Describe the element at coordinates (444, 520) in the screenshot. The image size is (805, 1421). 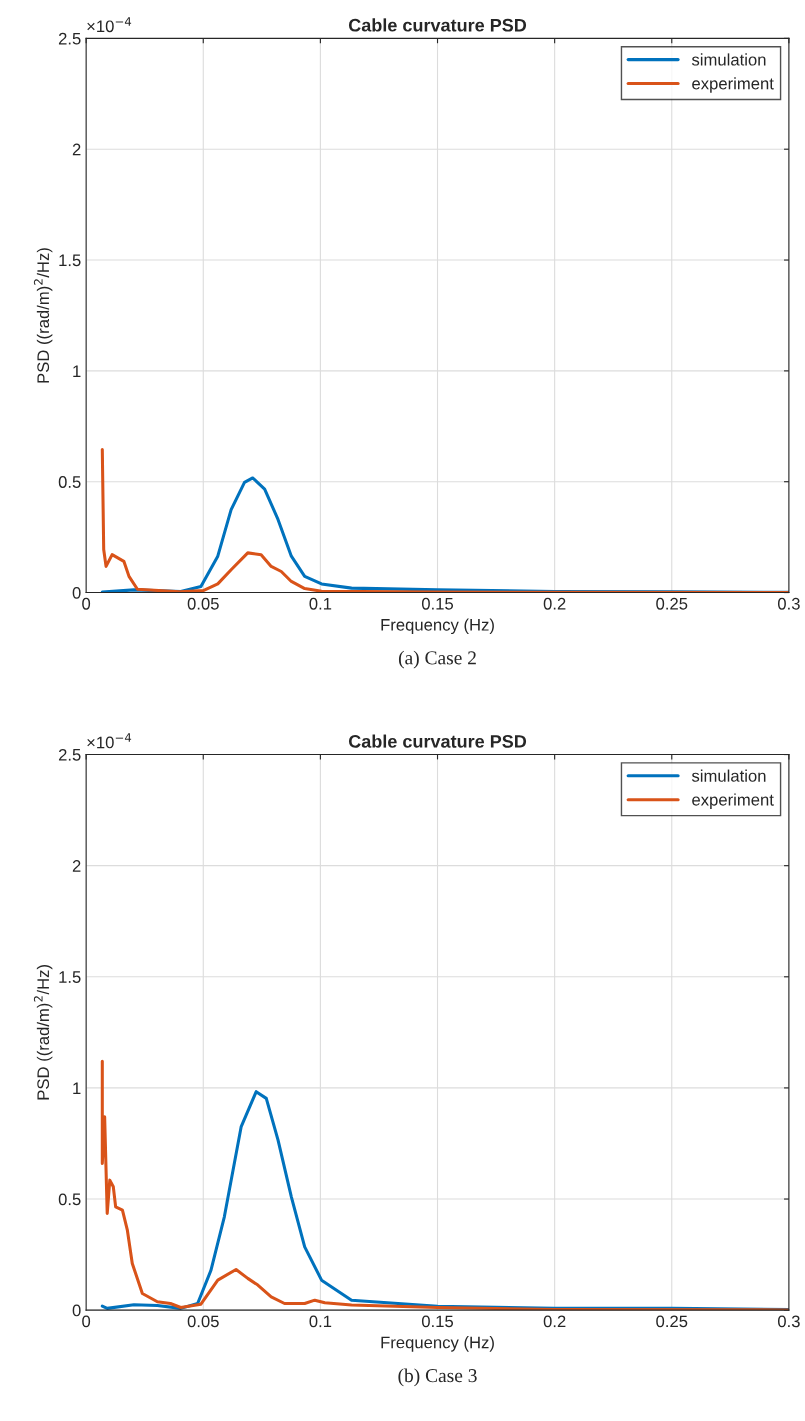
I see `line-series` at that location.